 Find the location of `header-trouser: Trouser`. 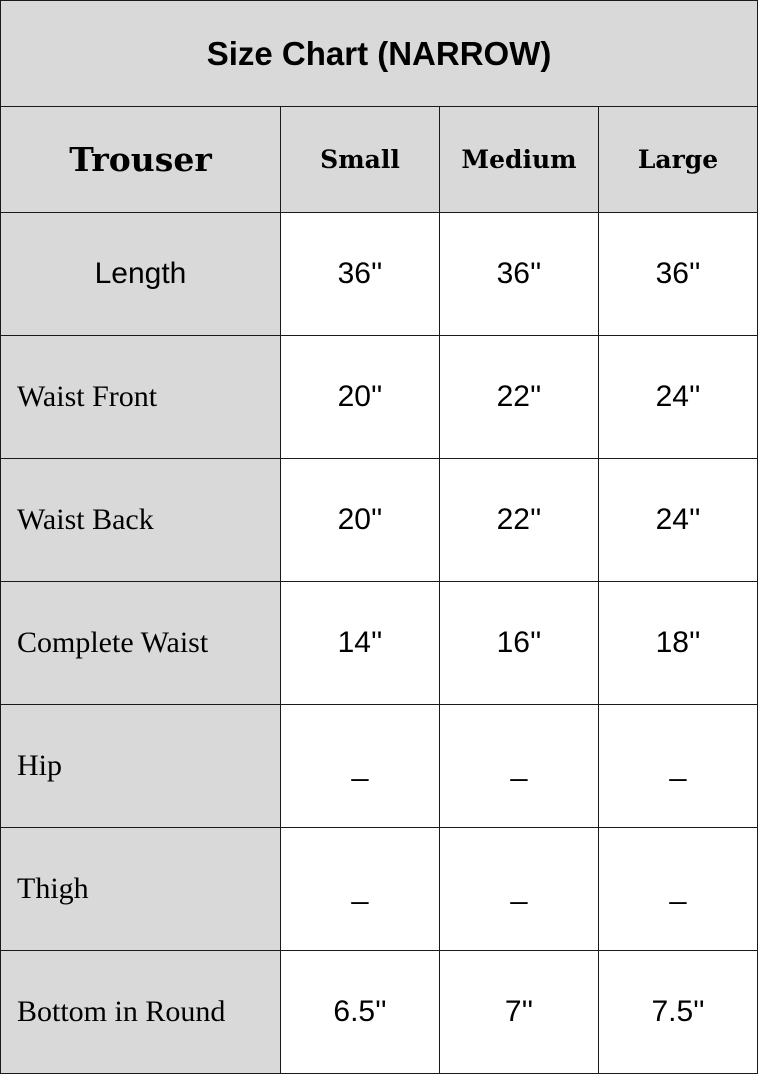

header-trouser: Trouser is located at coordinates (140, 159).